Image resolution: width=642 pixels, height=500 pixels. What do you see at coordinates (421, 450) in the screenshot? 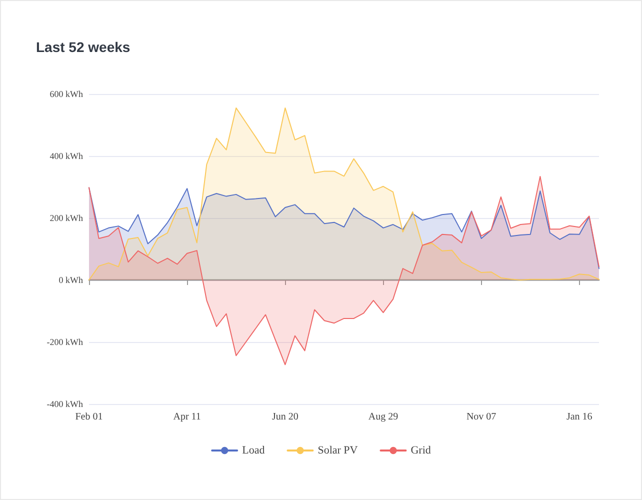
I see `legend-label: Grid` at bounding box center [421, 450].